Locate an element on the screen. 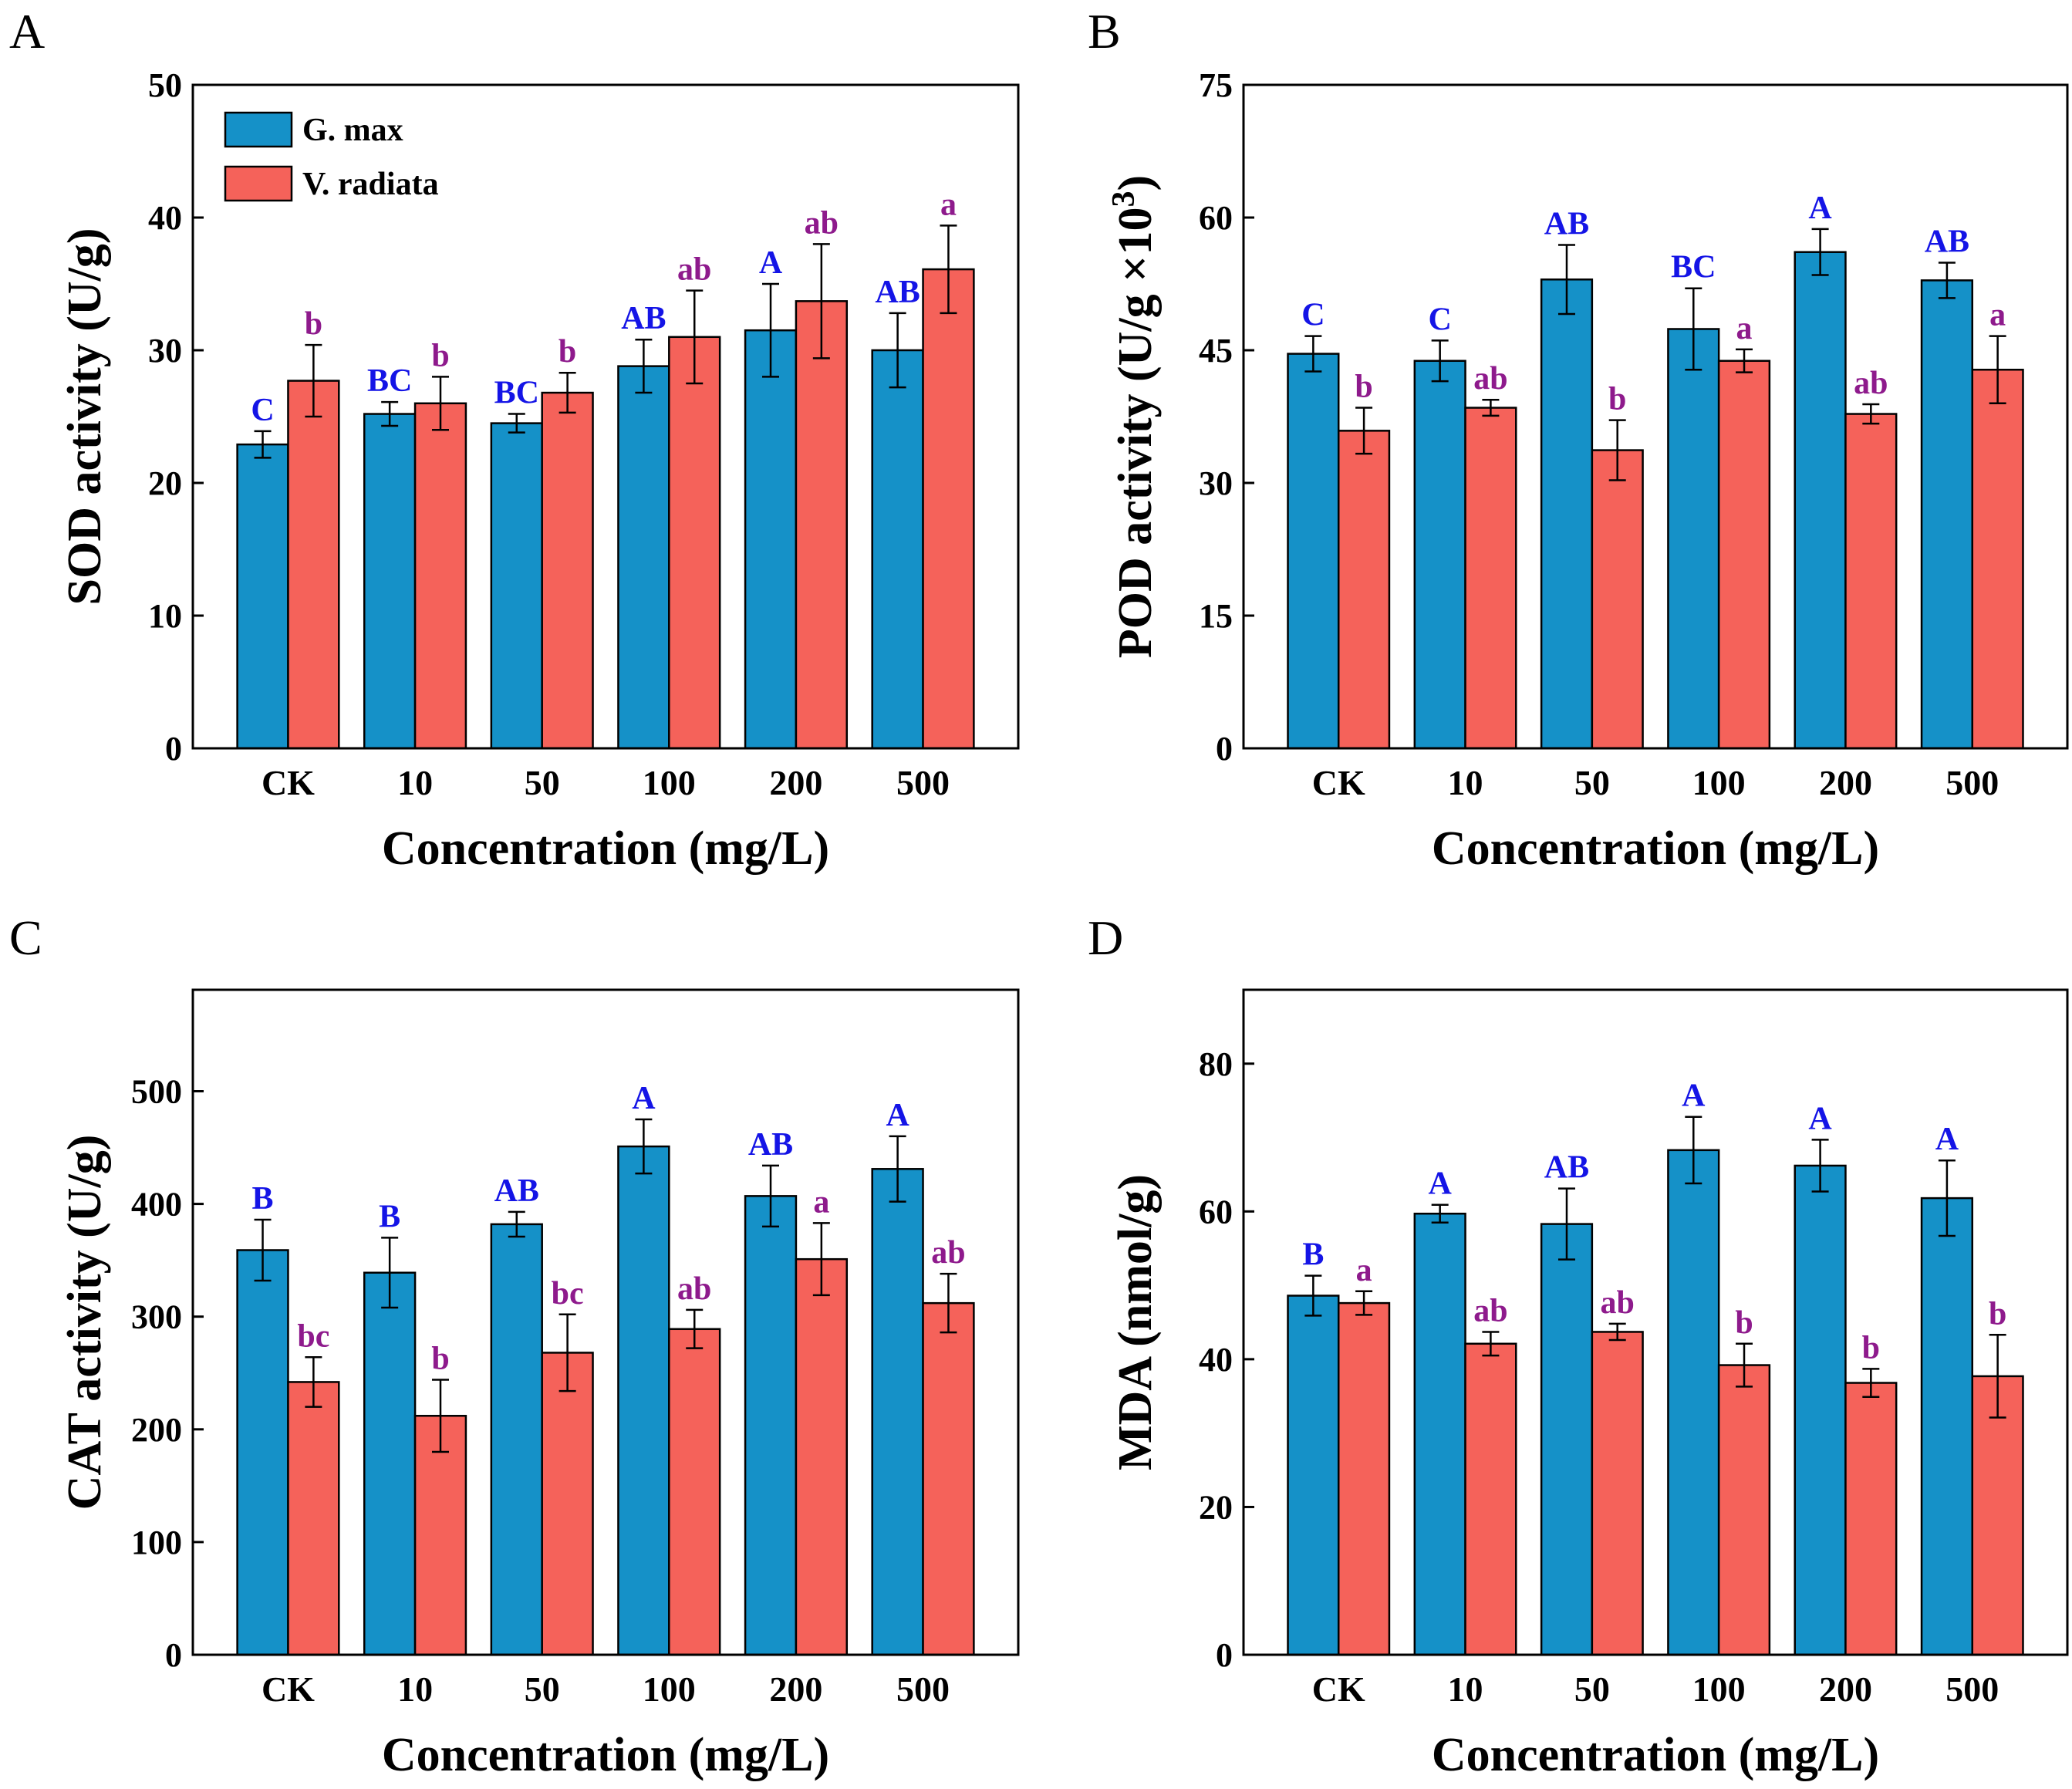 The height and width of the screenshot is (1789, 2072). y-tick-label: 45 is located at coordinates (1216, 351).